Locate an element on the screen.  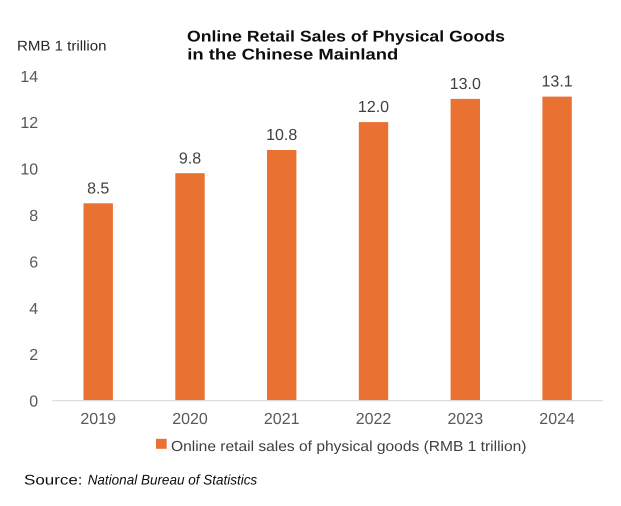
svg-text: 10 is located at coordinates (29, 170).